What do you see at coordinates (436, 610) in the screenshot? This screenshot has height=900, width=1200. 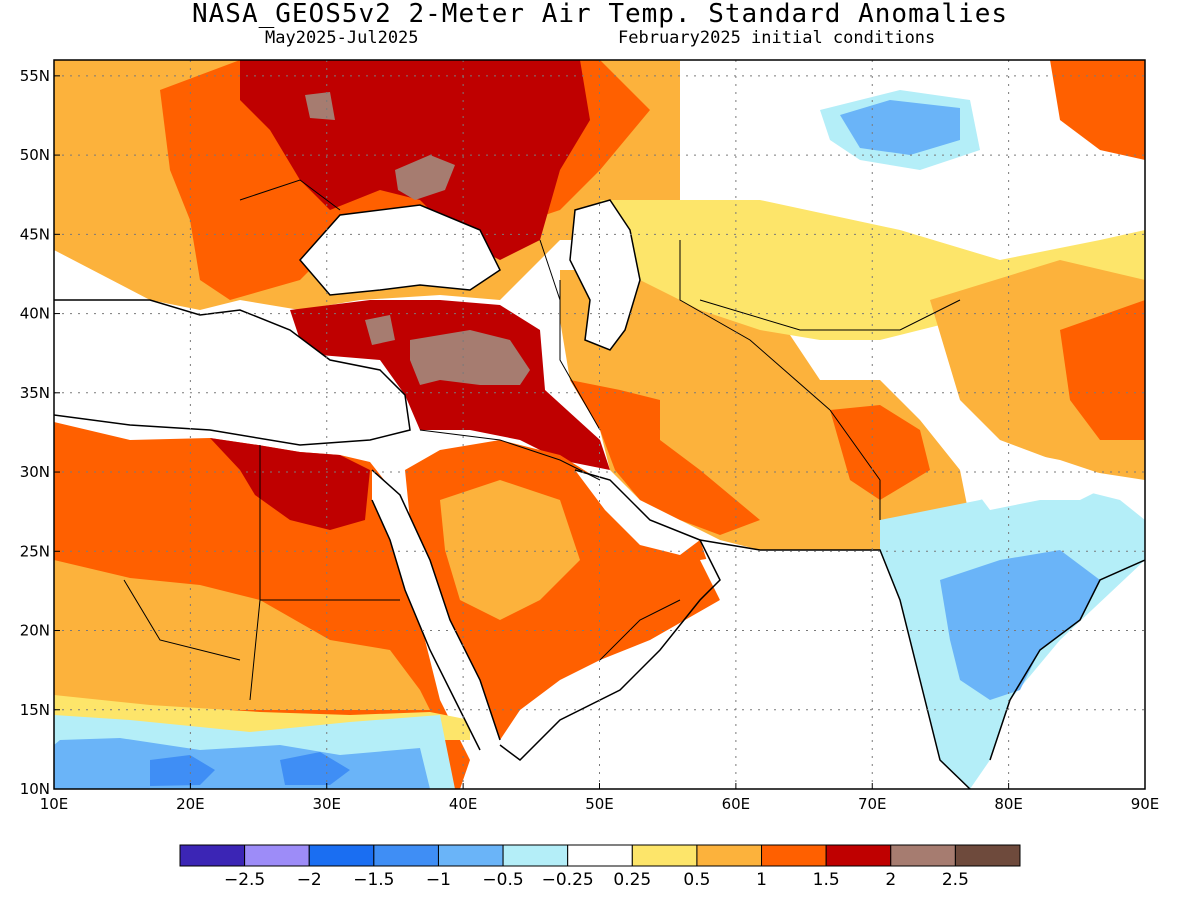 I see `red-sea` at bounding box center [436, 610].